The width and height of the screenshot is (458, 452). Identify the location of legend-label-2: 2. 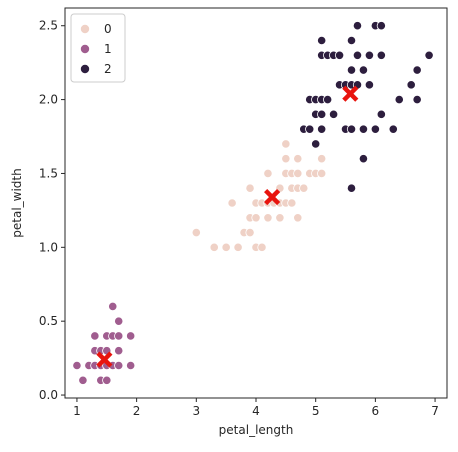
(108, 69).